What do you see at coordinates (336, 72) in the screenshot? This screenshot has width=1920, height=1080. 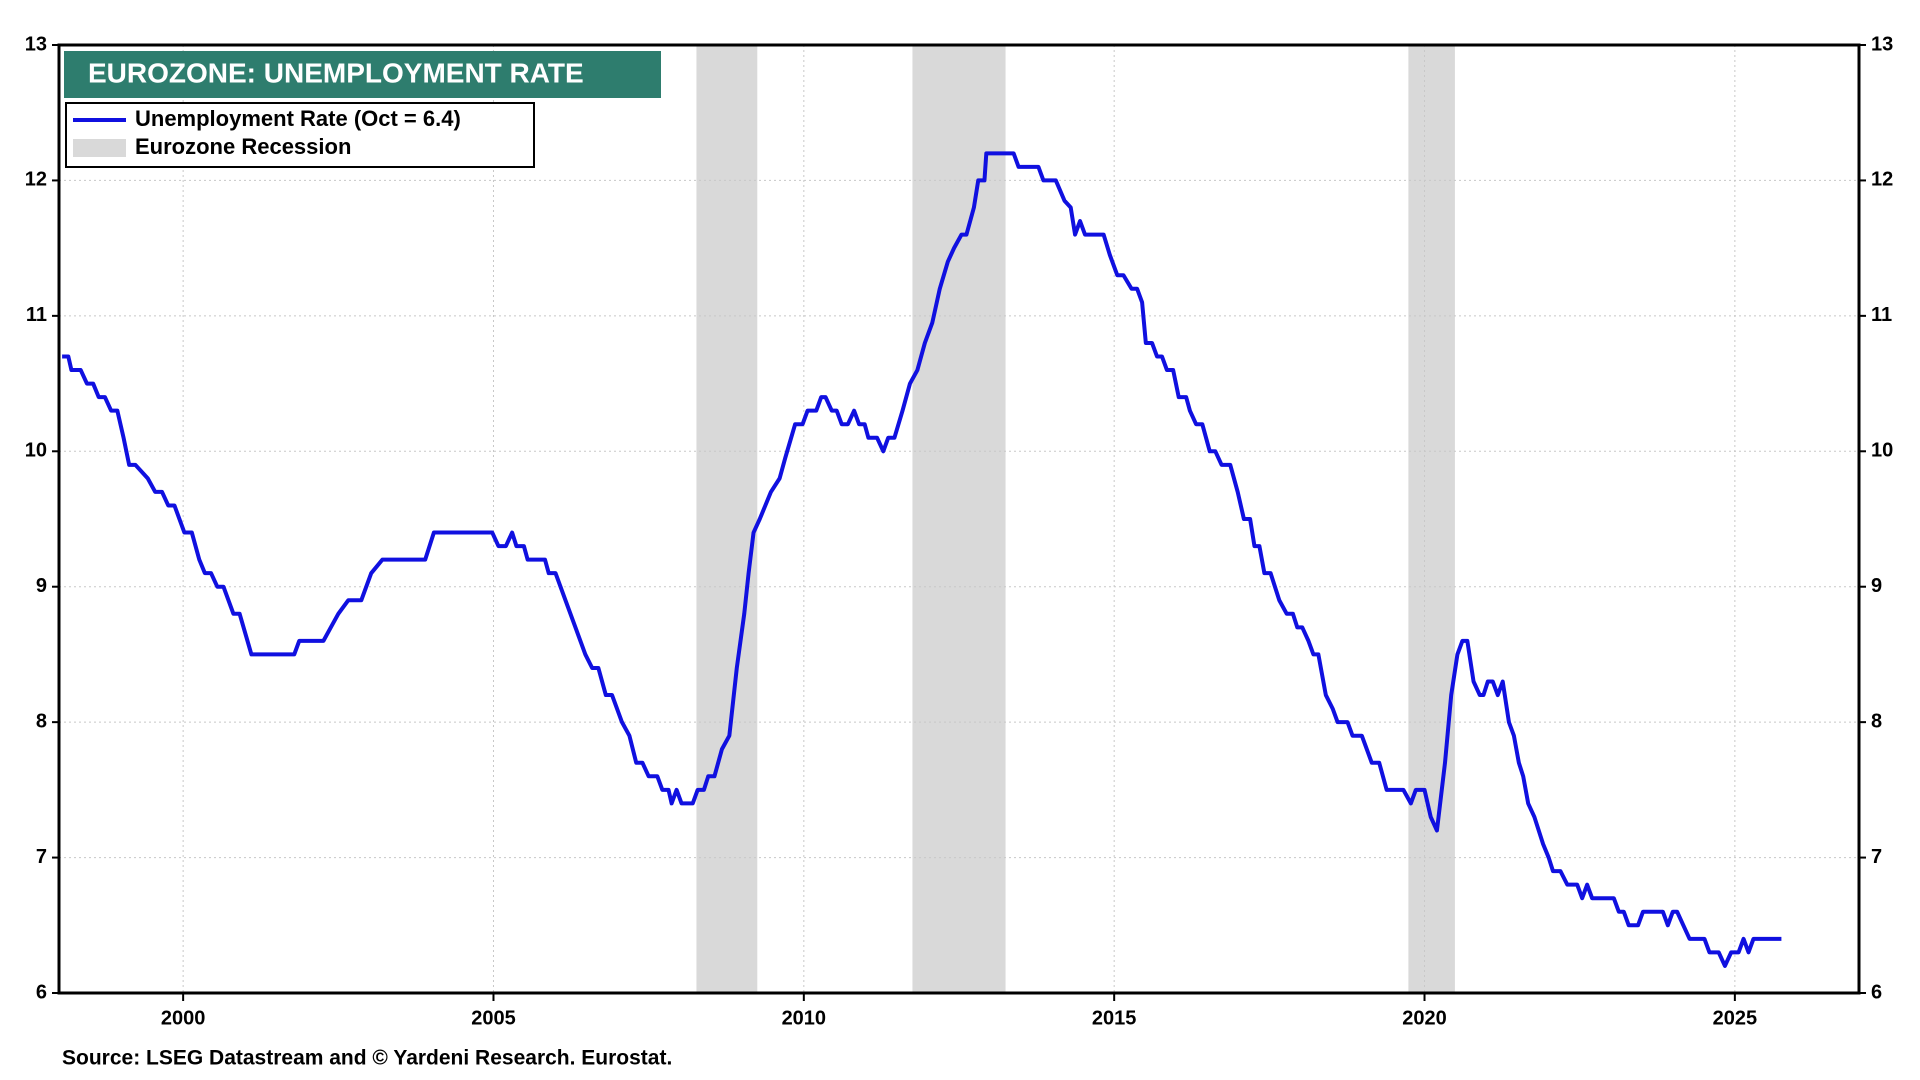 I see `chart-title: EUROZONE: UNEMPLOYMENT RATE` at bounding box center [336, 72].